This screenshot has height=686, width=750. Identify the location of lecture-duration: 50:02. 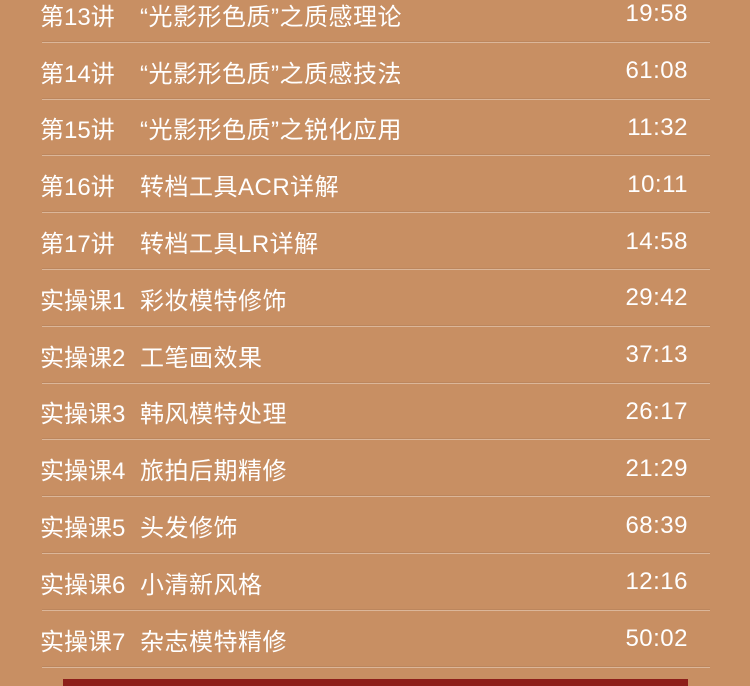
(656, 639).